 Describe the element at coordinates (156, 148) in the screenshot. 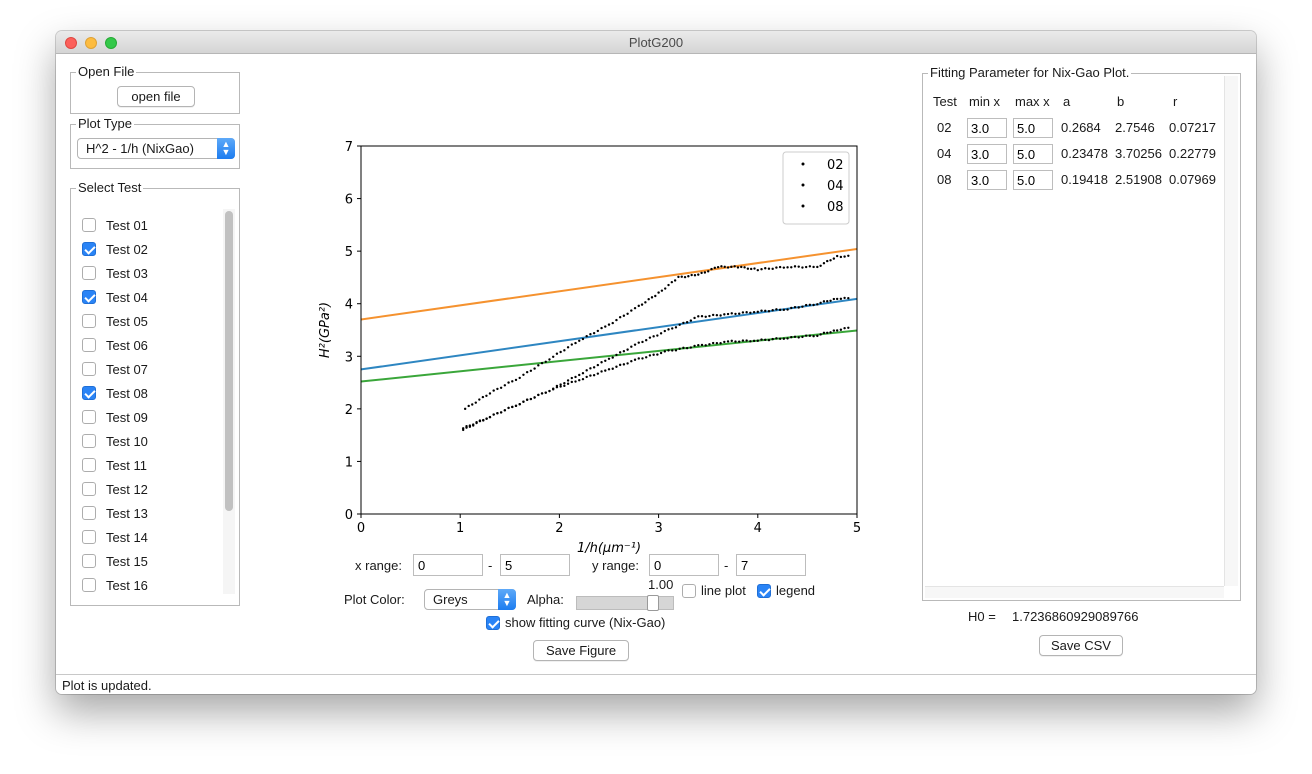

I see `plot-type-select: H^2 - 1/h (NixGao) ▲ ▼` at that location.